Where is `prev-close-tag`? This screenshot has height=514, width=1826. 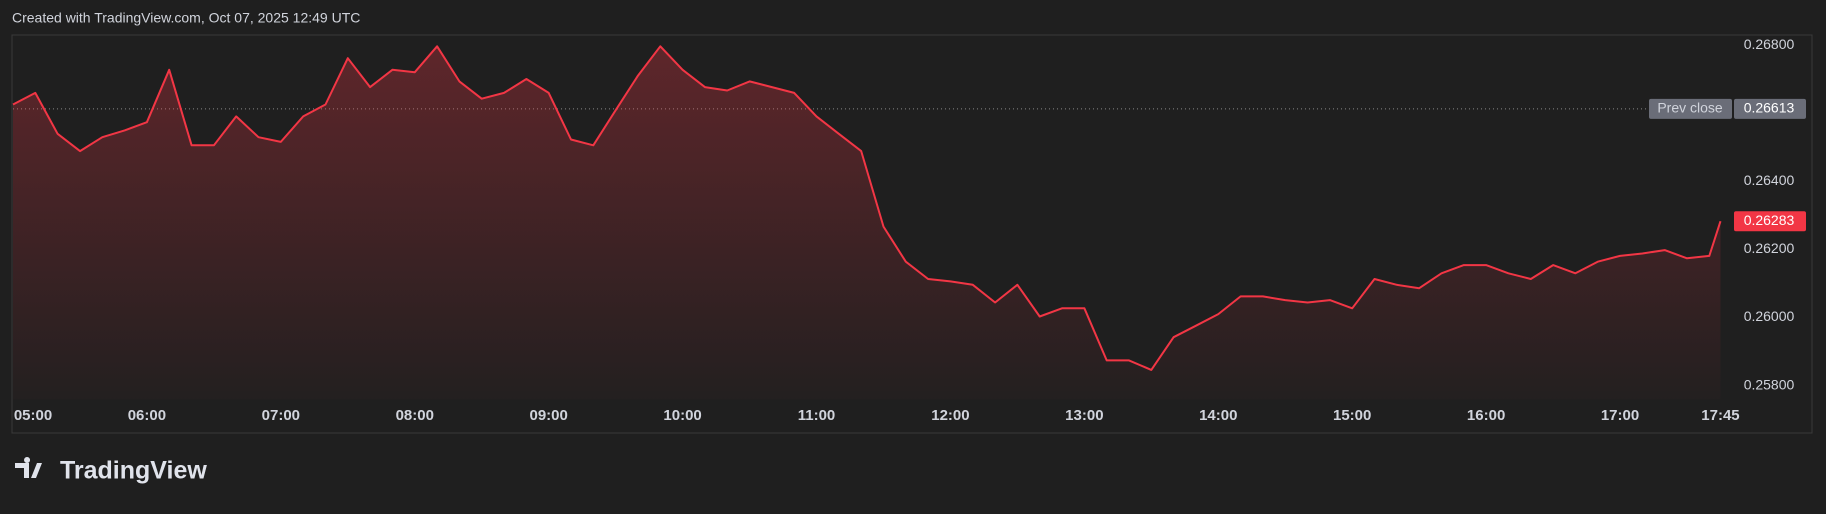 prev-close-tag is located at coordinates (1690, 108).